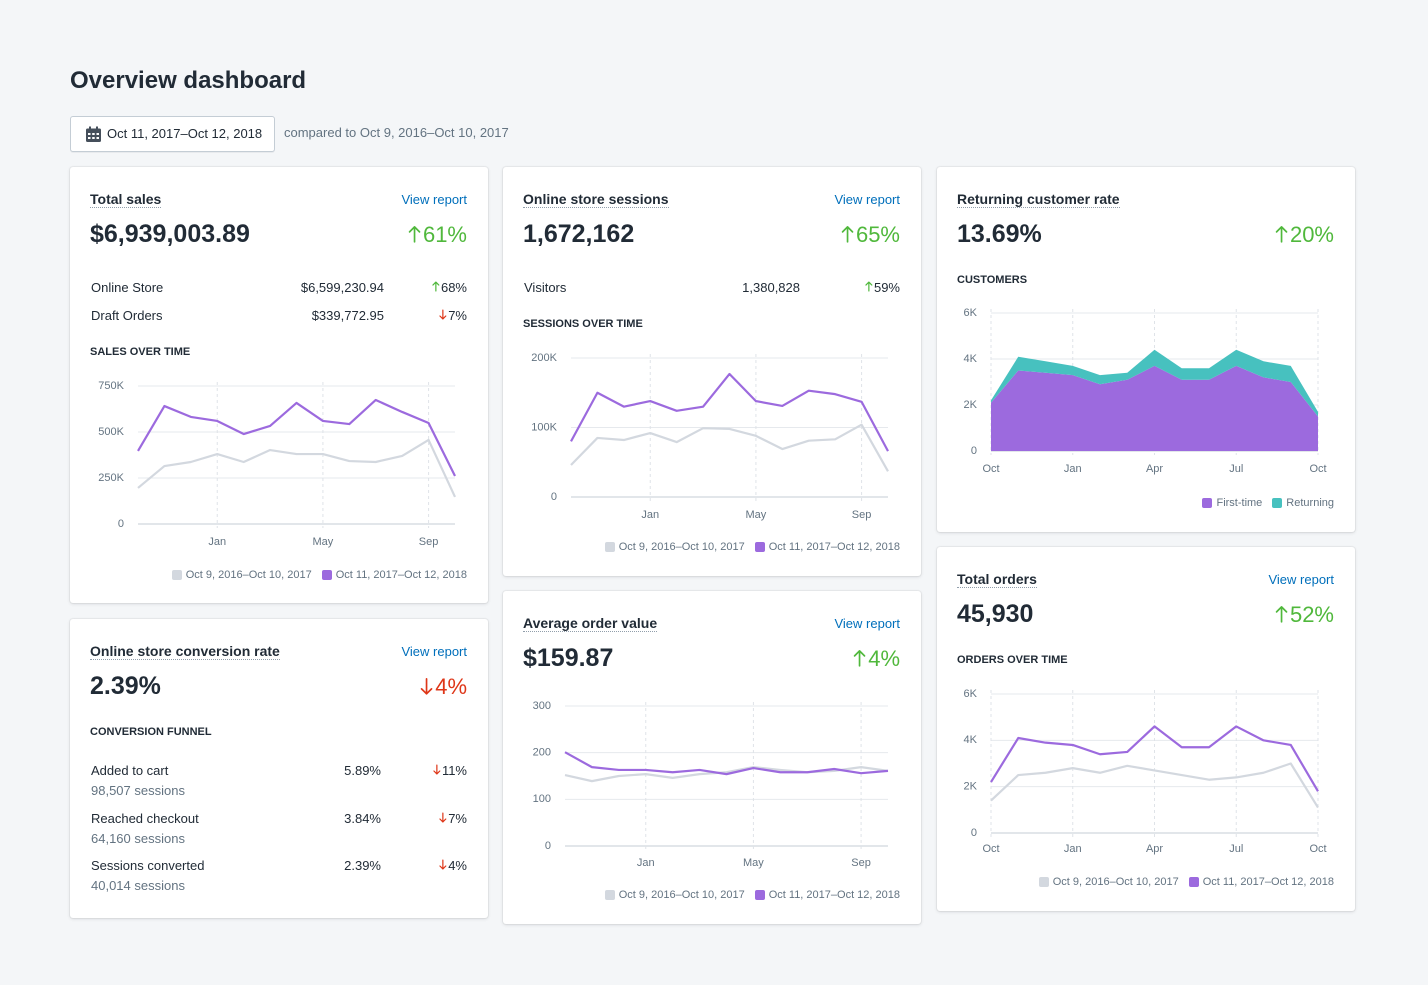 This screenshot has width=1428, height=985. Describe the element at coordinates (453, 865) in the screenshot. I see `funnel-change: 4%` at that location.